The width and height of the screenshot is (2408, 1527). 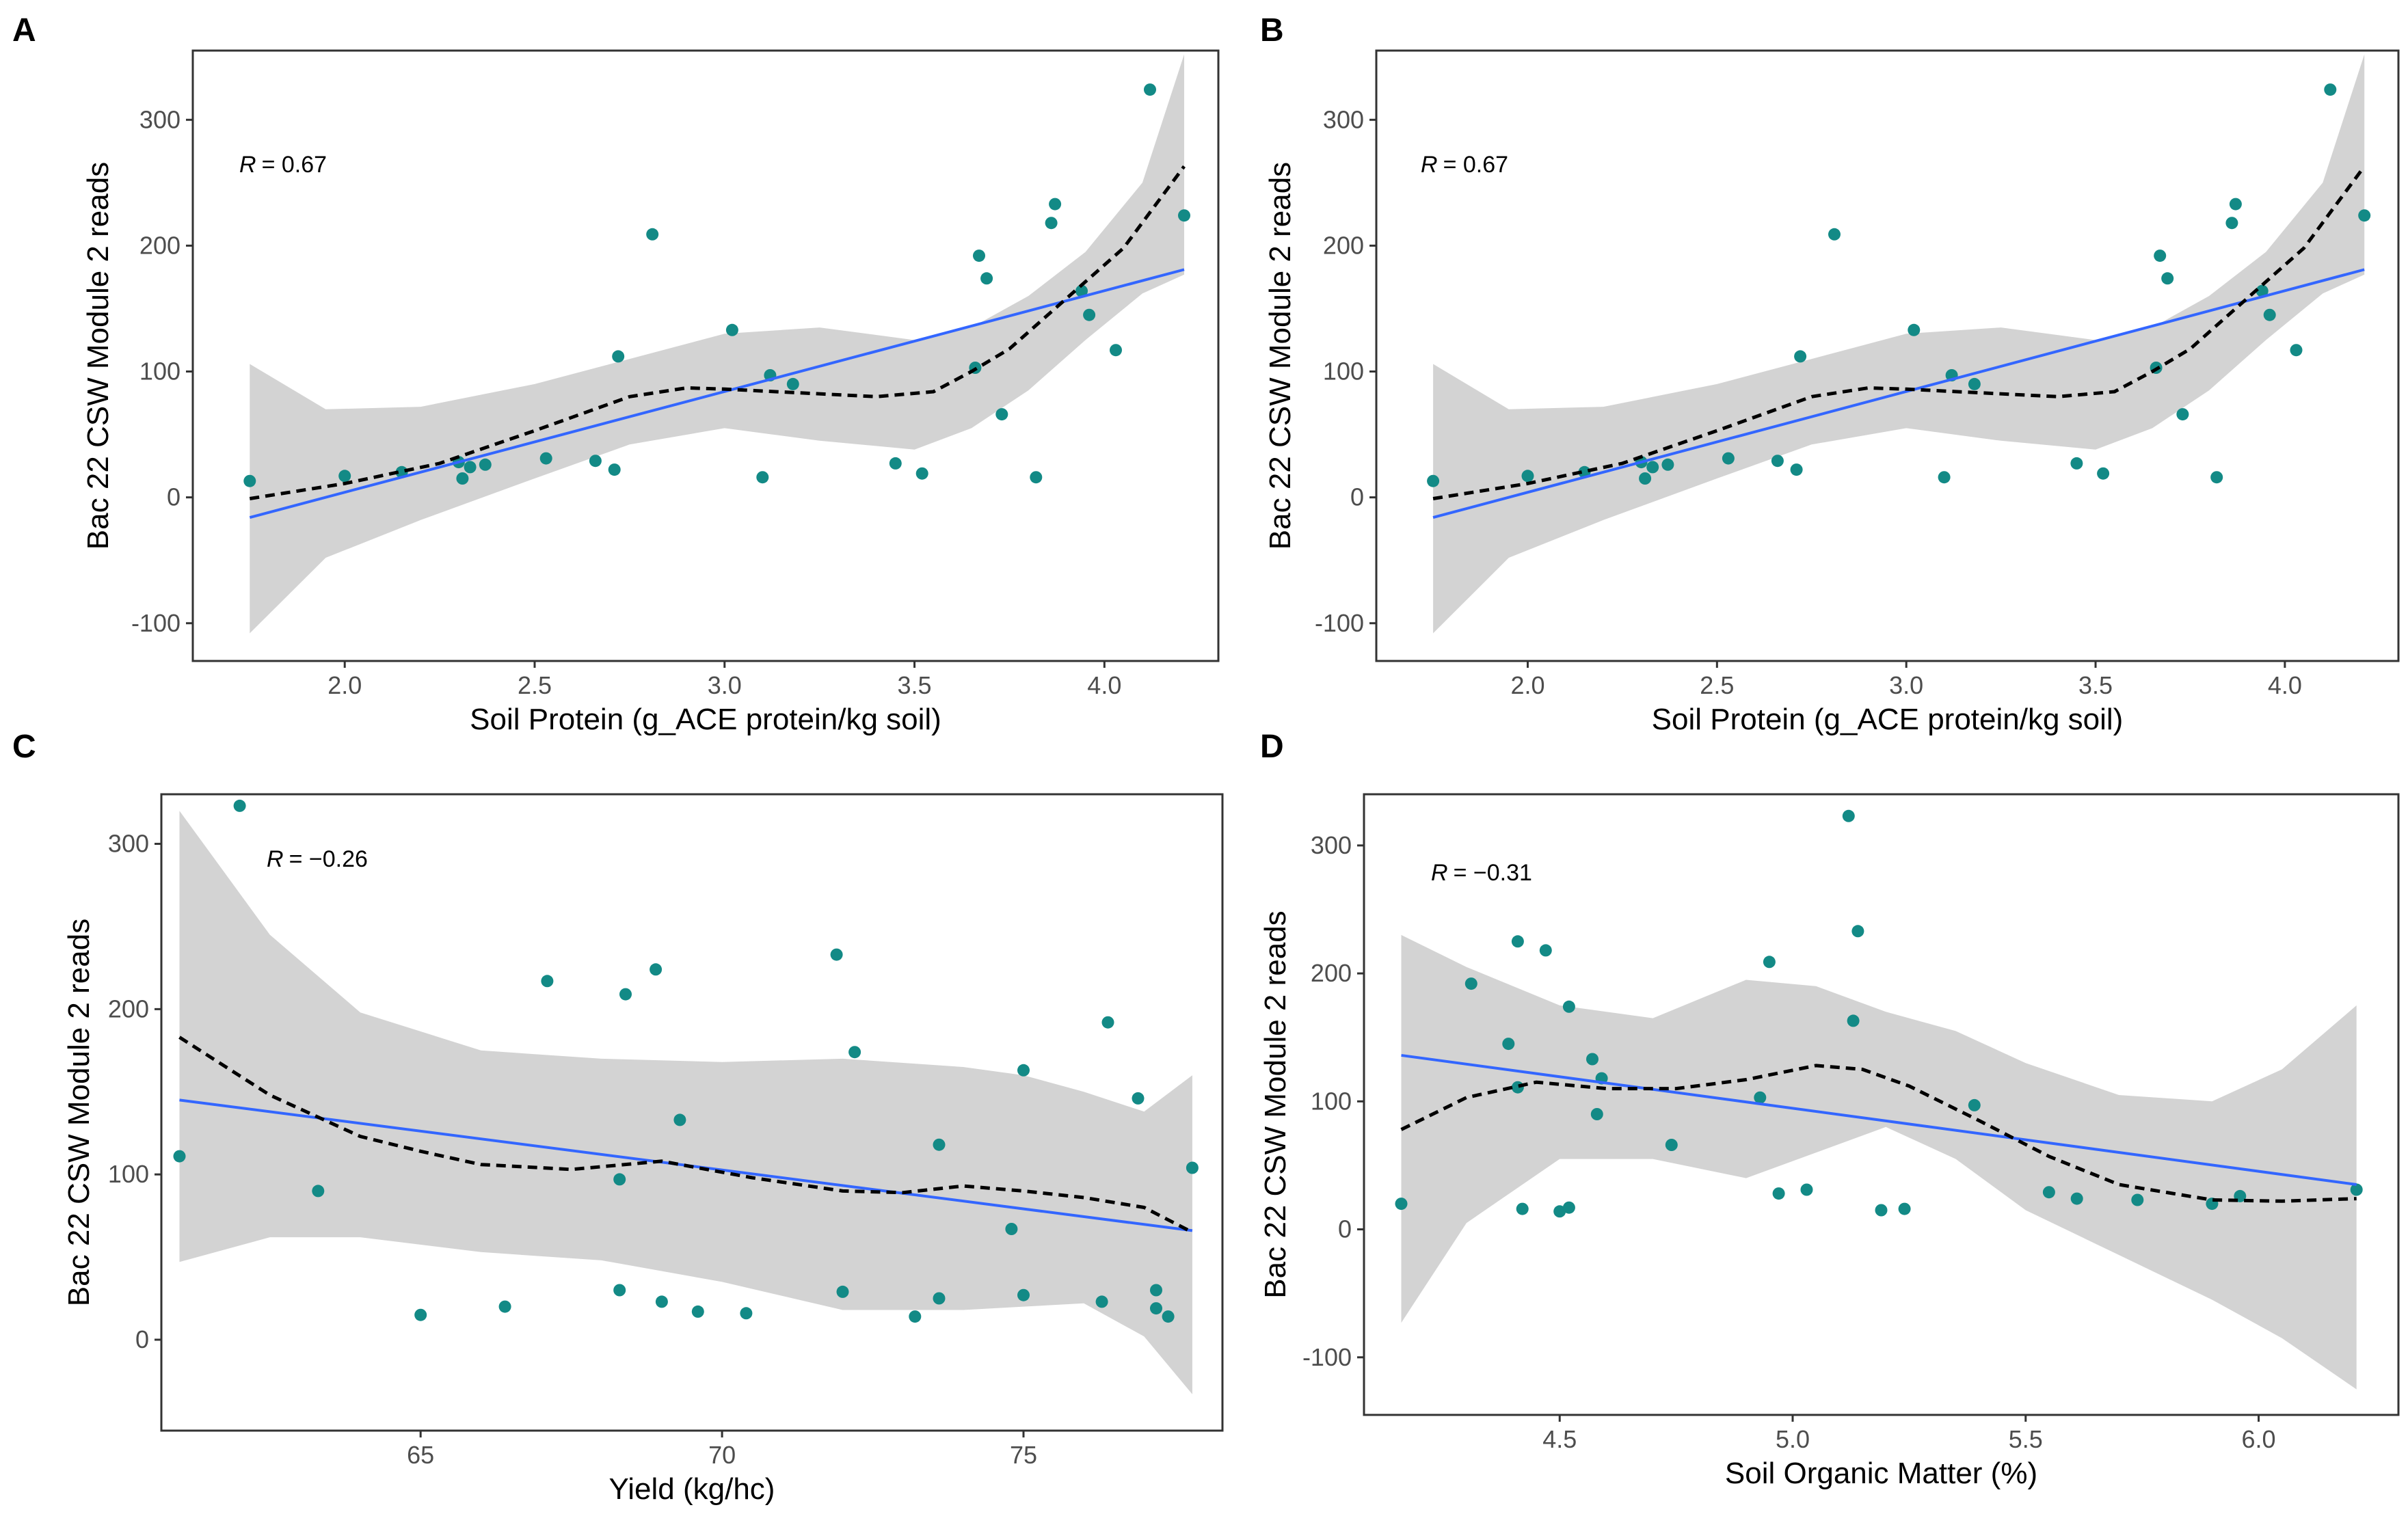 I want to click on correlation-annotation: R = −0.26, so click(x=317, y=859).